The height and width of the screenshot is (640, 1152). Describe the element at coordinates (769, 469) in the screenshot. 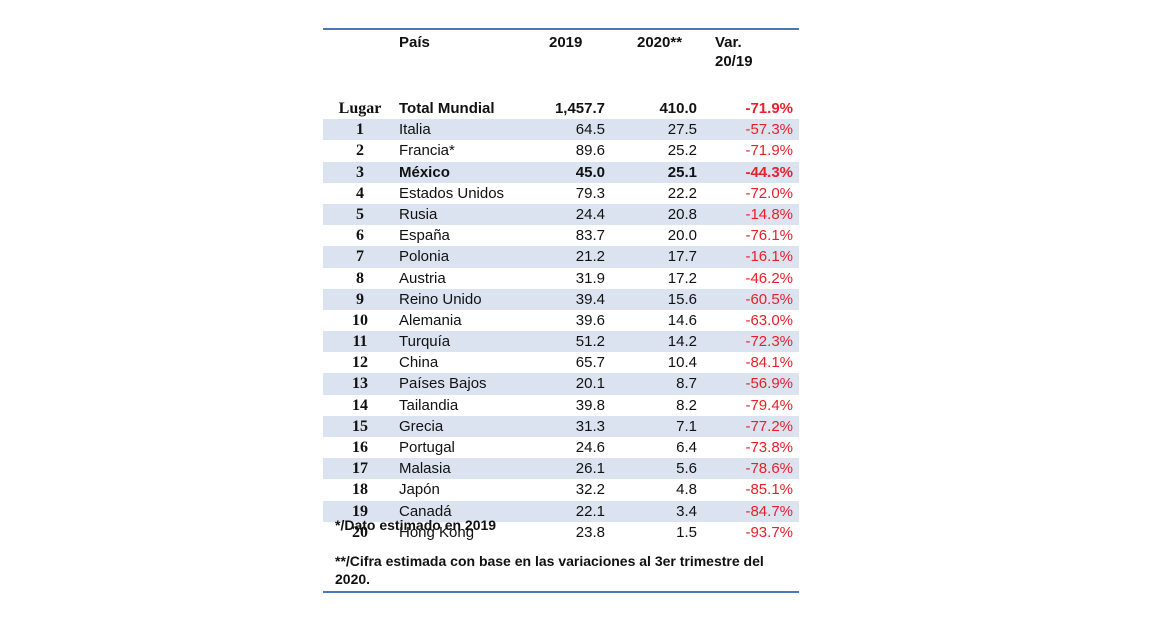

I see `variation-cell: -78.6%` at that location.